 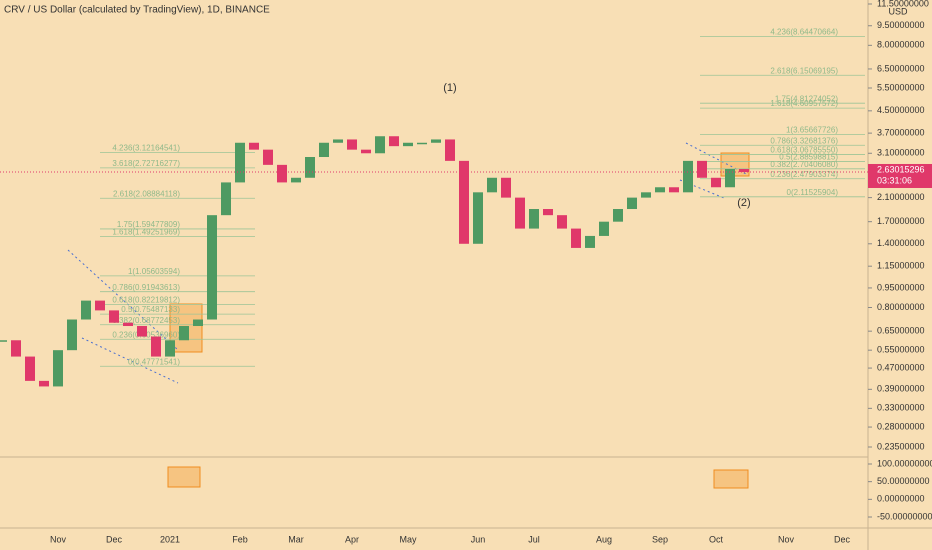 What do you see at coordinates (901, 499) in the screenshot?
I see `y2-tick-label: 0.00000000` at bounding box center [901, 499].